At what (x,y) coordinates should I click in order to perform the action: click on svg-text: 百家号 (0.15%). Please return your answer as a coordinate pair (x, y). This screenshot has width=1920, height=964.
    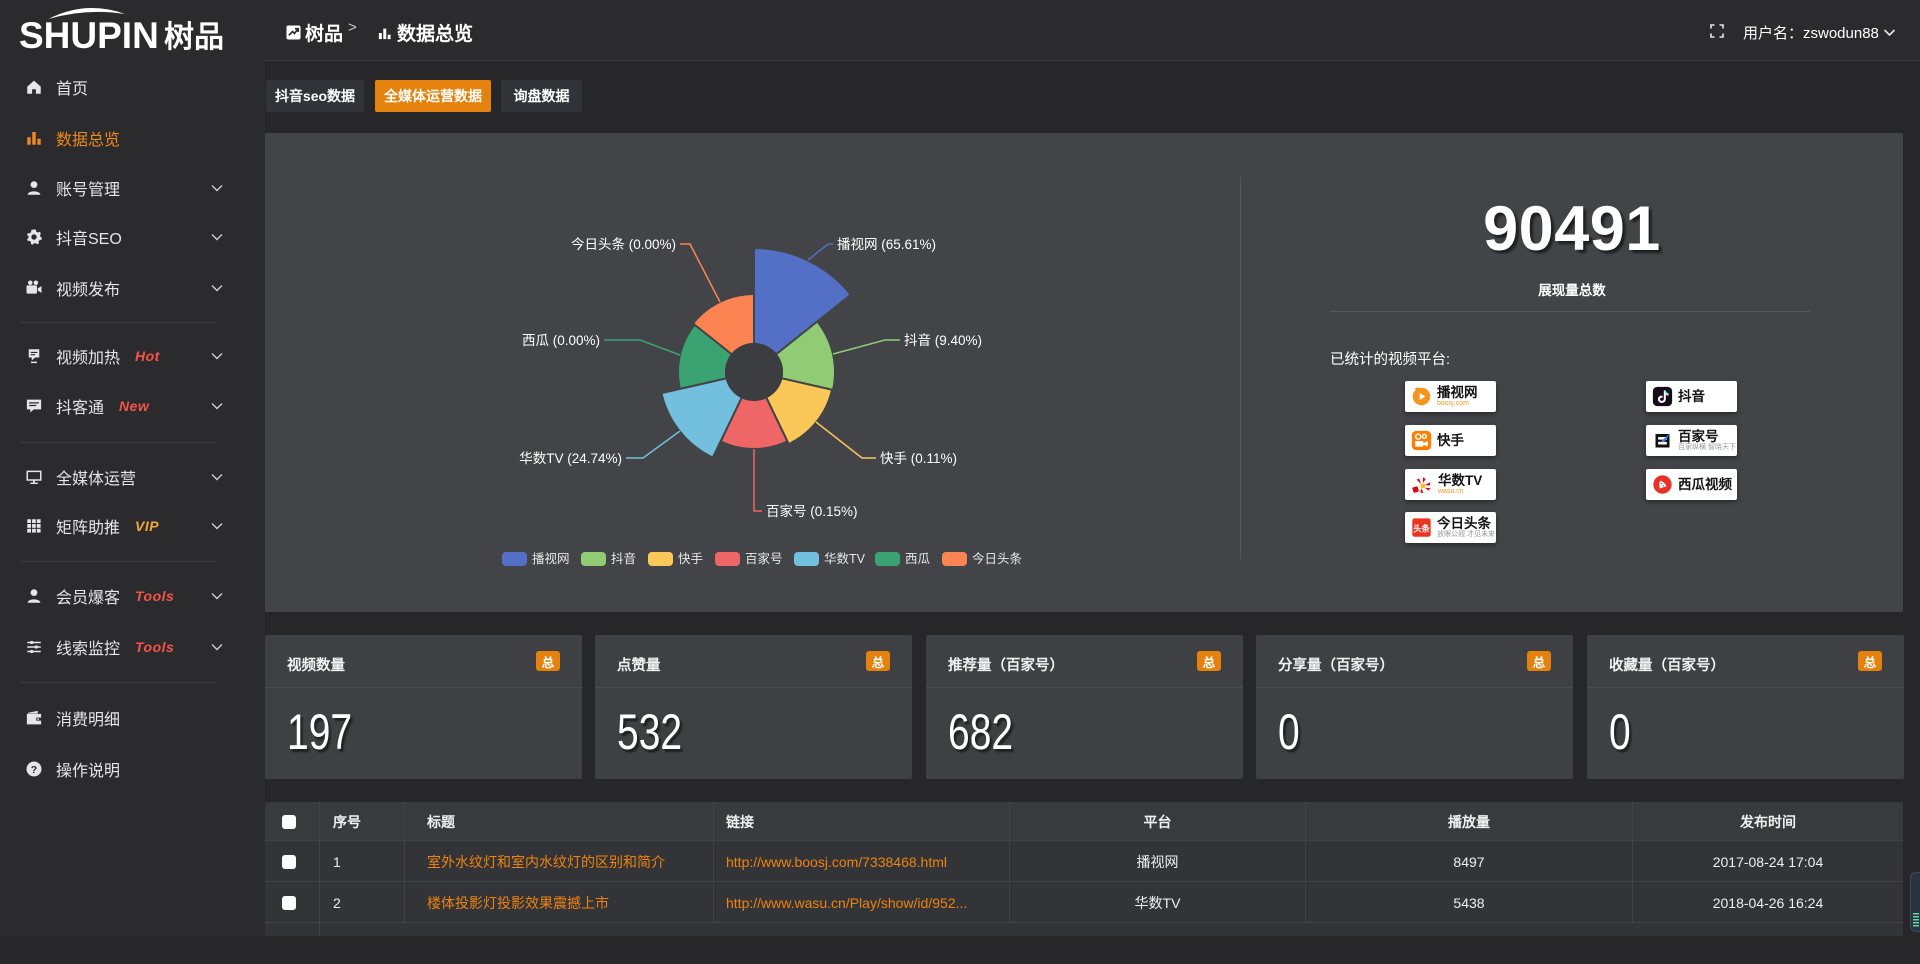
    Looking at the image, I should click on (812, 511).